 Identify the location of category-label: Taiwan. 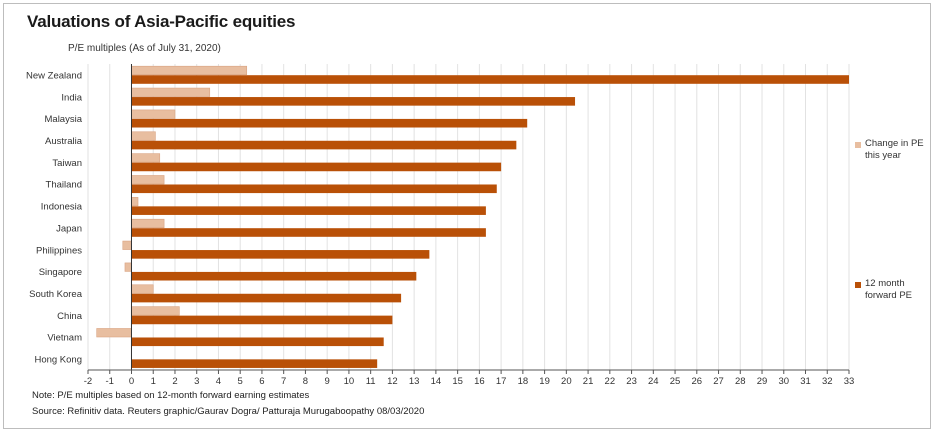
(67, 163).